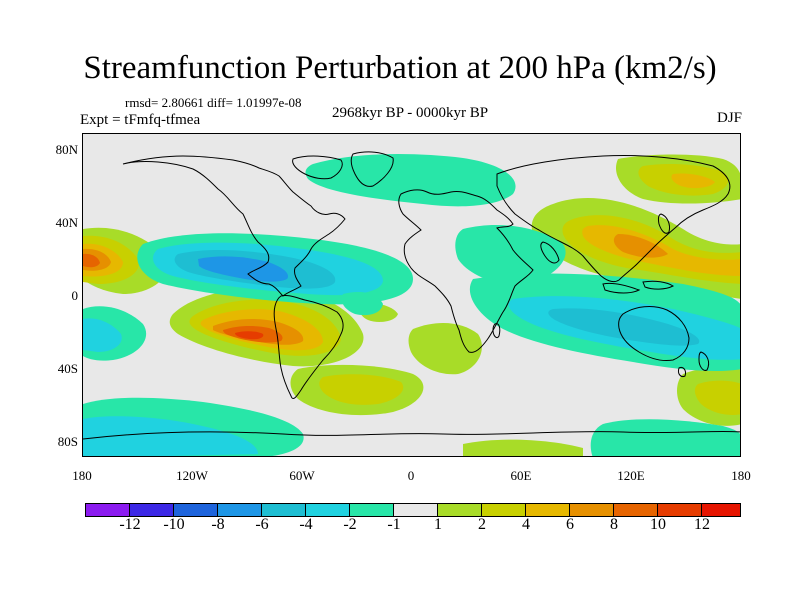 This screenshot has height=600, width=800. I want to click on colorbar-label: 10, so click(658, 524).